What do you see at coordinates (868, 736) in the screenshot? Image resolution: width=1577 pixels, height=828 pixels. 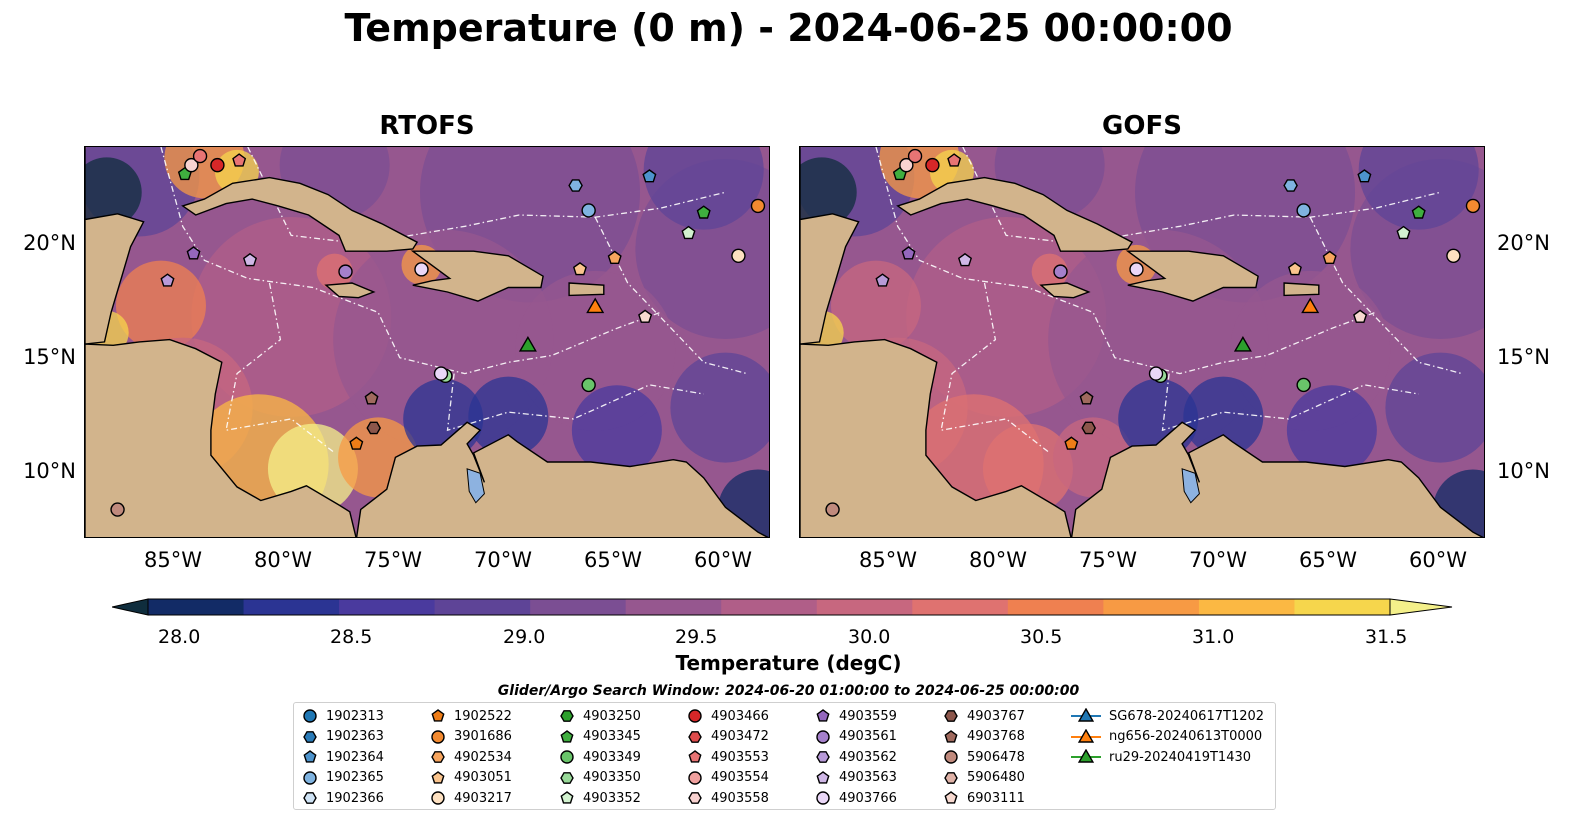 I see `legend-label: 4903561` at bounding box center [868, 736].